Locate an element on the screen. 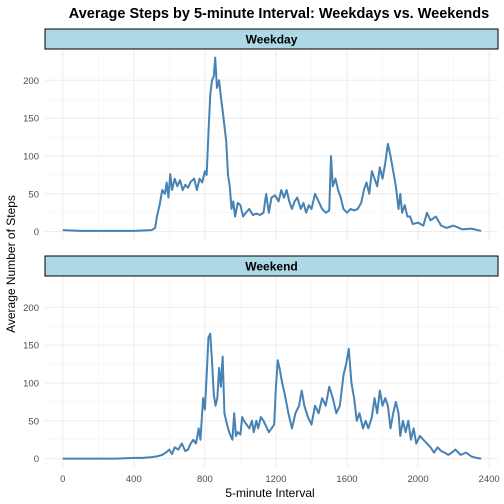  x-axis-label: 5-minute Interval is located at coordinates (269, 493).